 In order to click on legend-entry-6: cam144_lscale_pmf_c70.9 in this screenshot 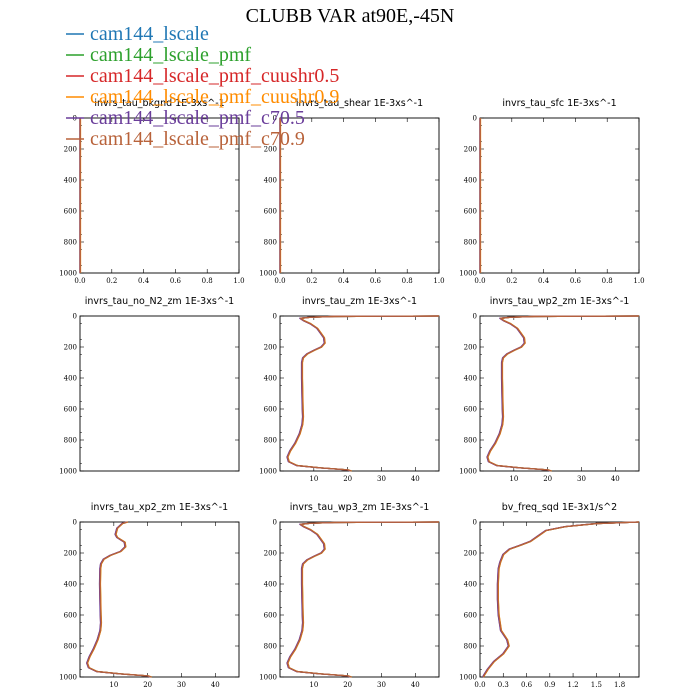, I will do `click(197, 139)`.